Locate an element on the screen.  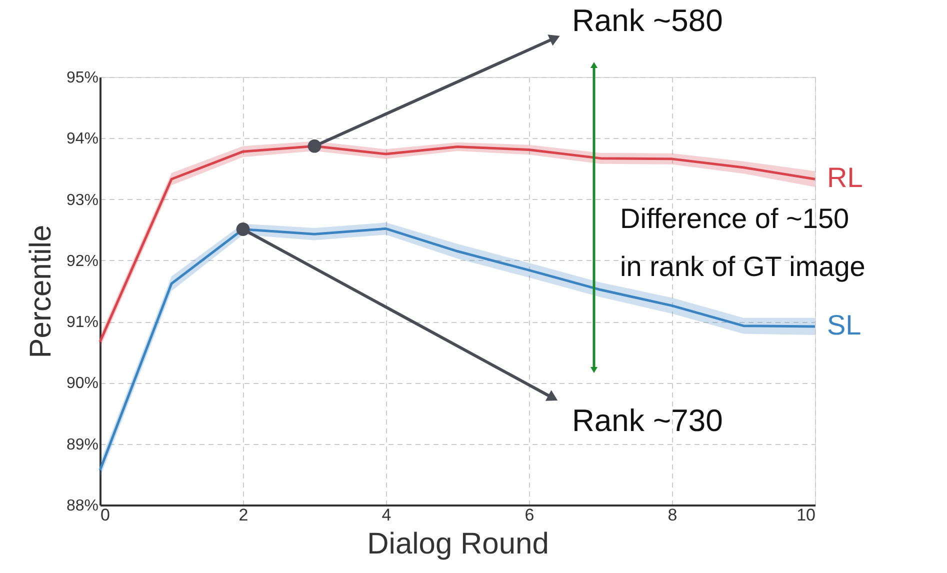
x-tick-label: 0 is located at coordinates (105, 515).